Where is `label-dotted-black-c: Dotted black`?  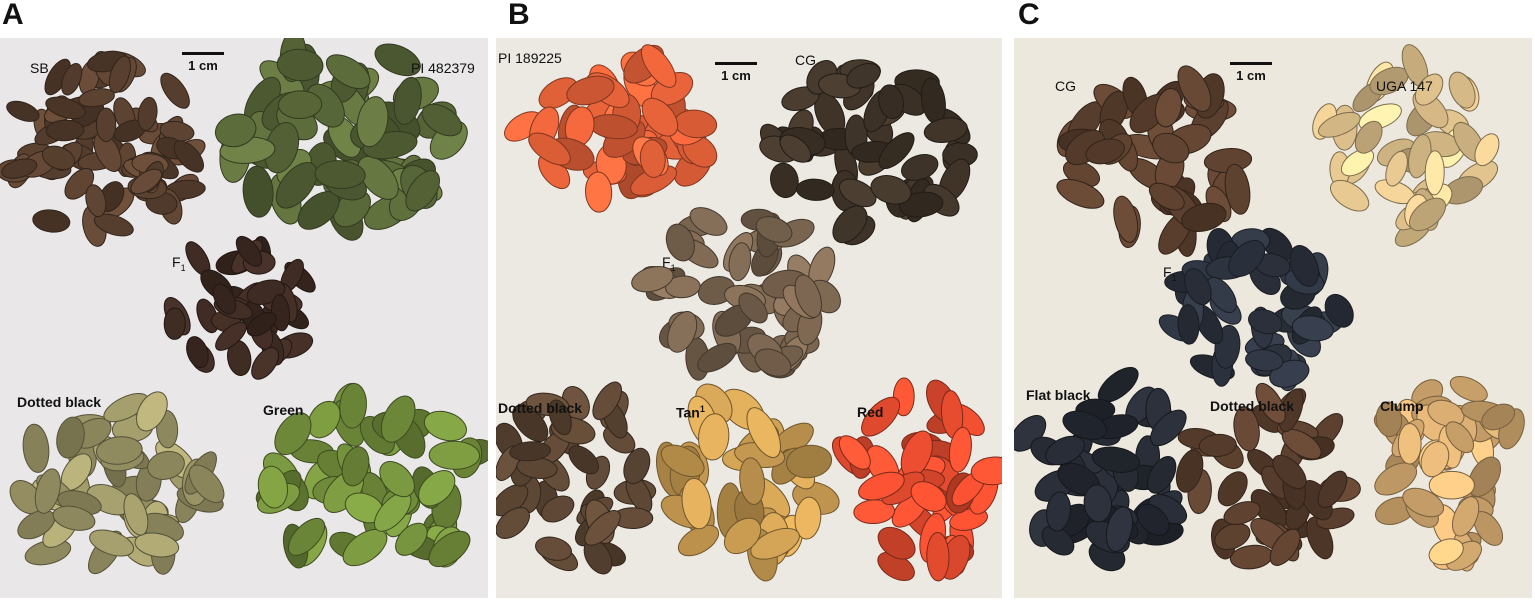
label-dotted-black-c: Dotted black is located at coordinates (1252, 406).